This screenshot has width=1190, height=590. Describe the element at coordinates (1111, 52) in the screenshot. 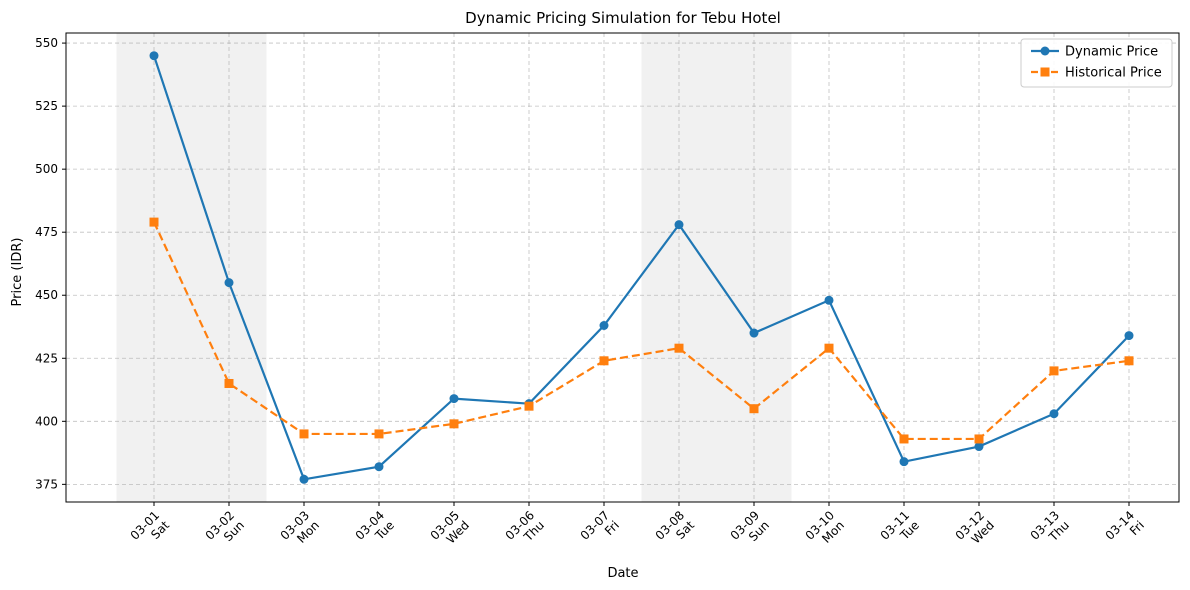

I see `legend-label: Dynamic Price` at that location.